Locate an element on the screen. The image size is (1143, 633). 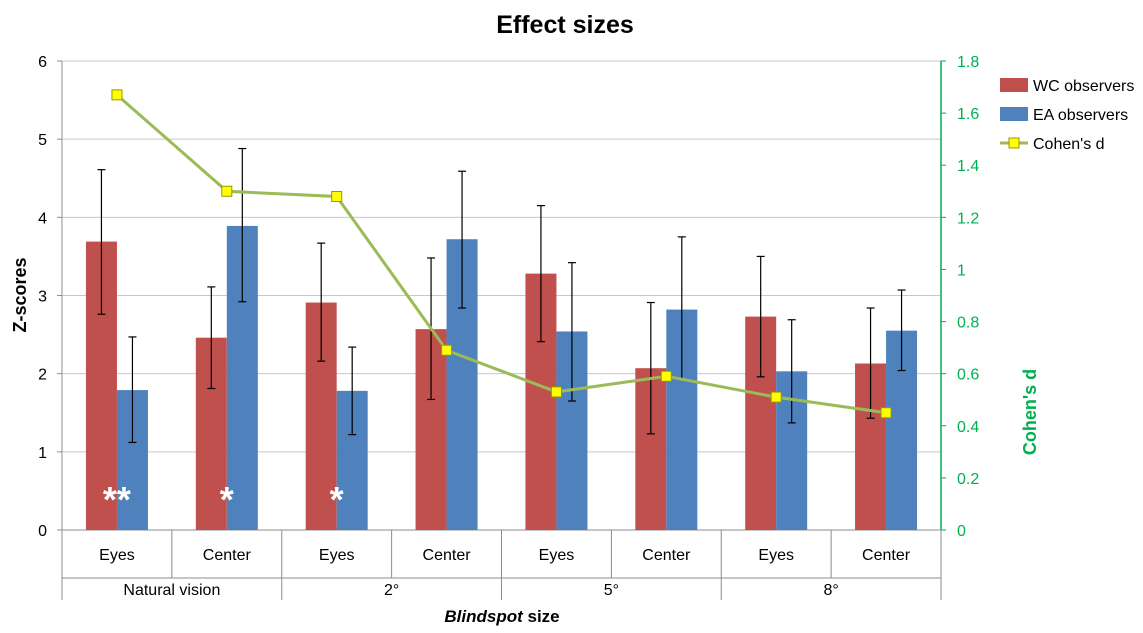
y-tick-label: 4 is located at coordinates (42, 218).